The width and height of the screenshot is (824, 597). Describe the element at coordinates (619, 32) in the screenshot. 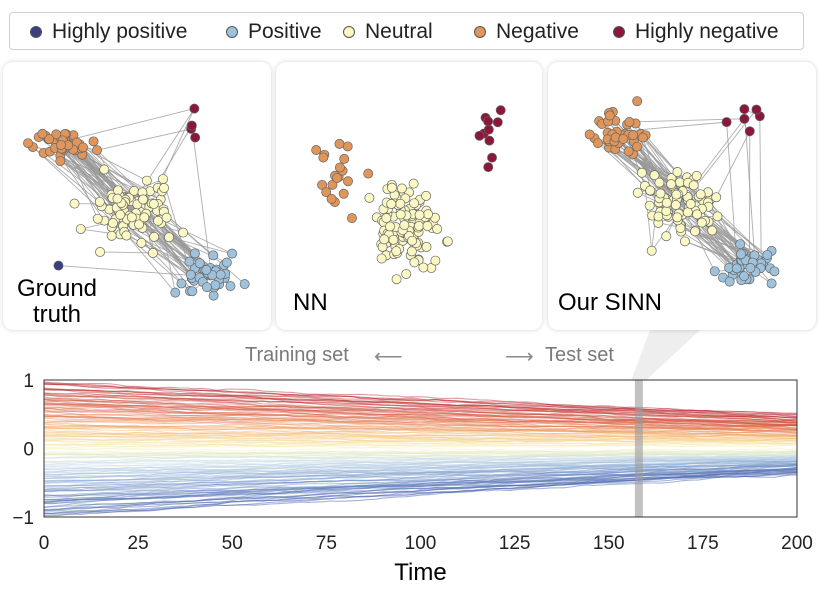

I see `highly-negative-dot-icon` at that location.